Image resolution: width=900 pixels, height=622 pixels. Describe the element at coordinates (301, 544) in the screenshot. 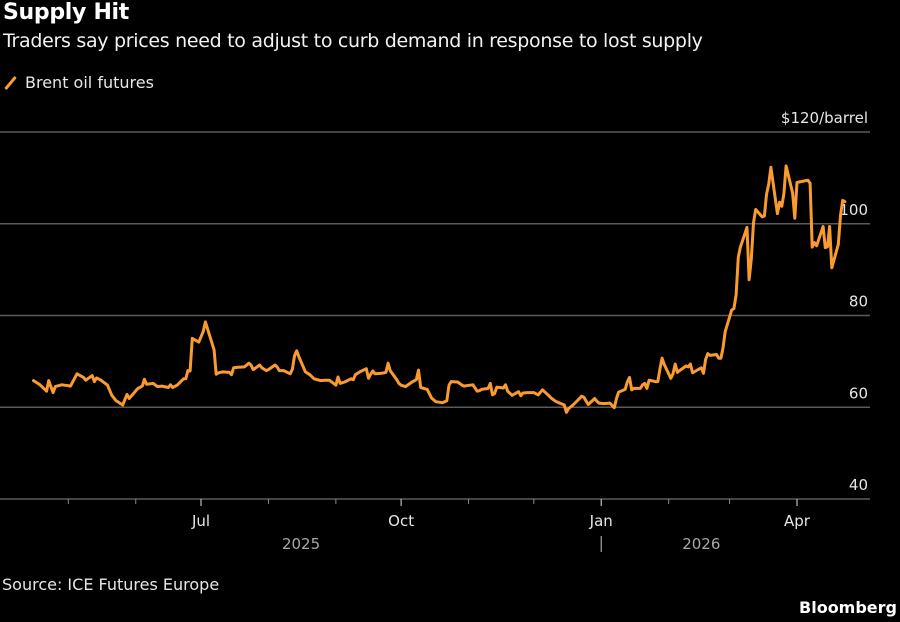

I see `x-year-label: 2025` at that location.